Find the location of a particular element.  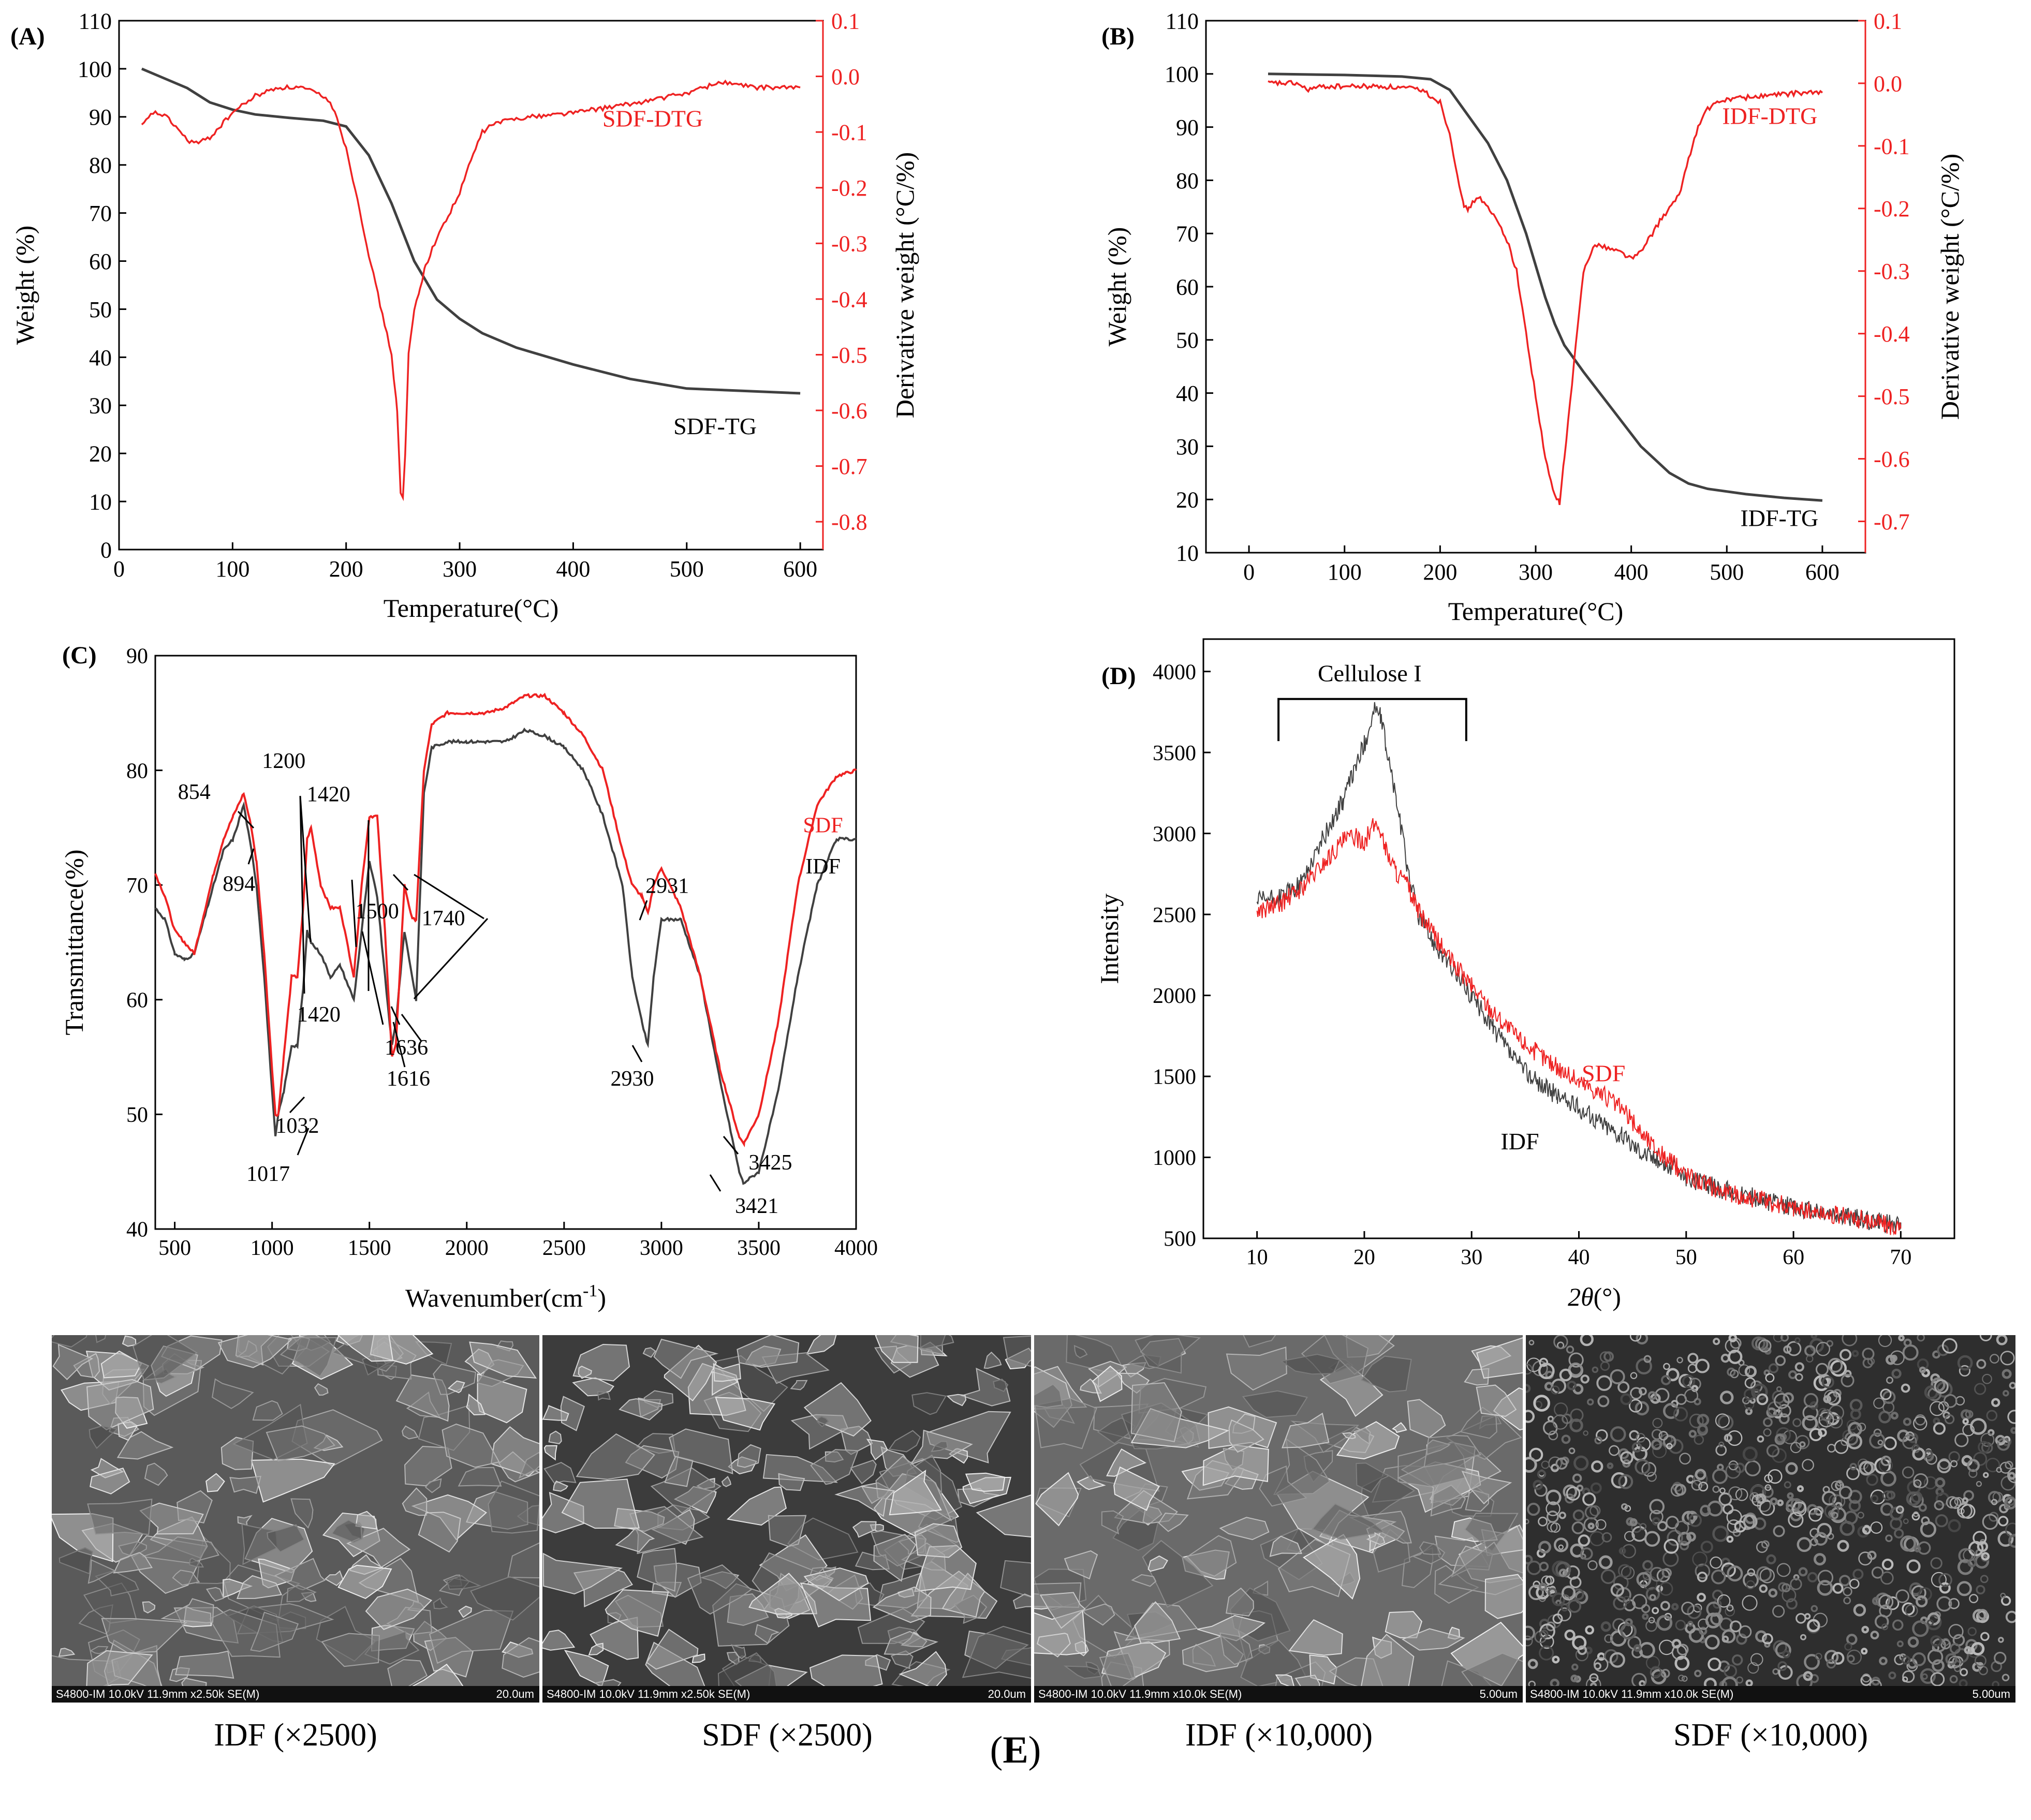

panel-label-e: (E) is located at coordinates (1015, 1750).